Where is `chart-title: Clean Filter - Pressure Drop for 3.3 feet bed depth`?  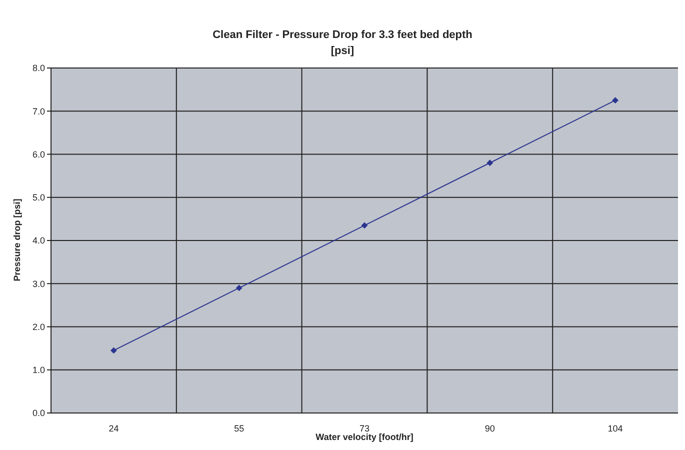
chart-title: Clean Filter - Pressure Drop for 3.3 feet bed depth is located at coordinates (343, 35).